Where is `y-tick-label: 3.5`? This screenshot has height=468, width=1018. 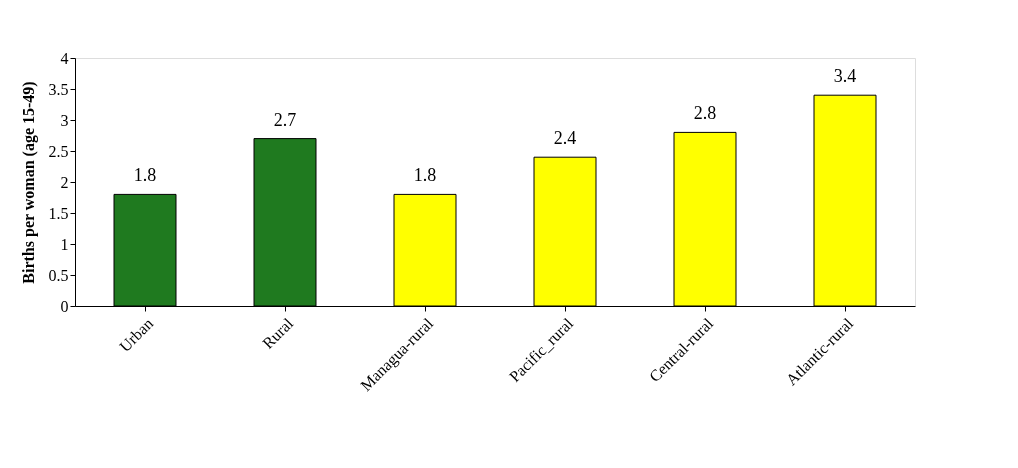
y-tick-label: 3.5 is located at coordinates (58, 89).